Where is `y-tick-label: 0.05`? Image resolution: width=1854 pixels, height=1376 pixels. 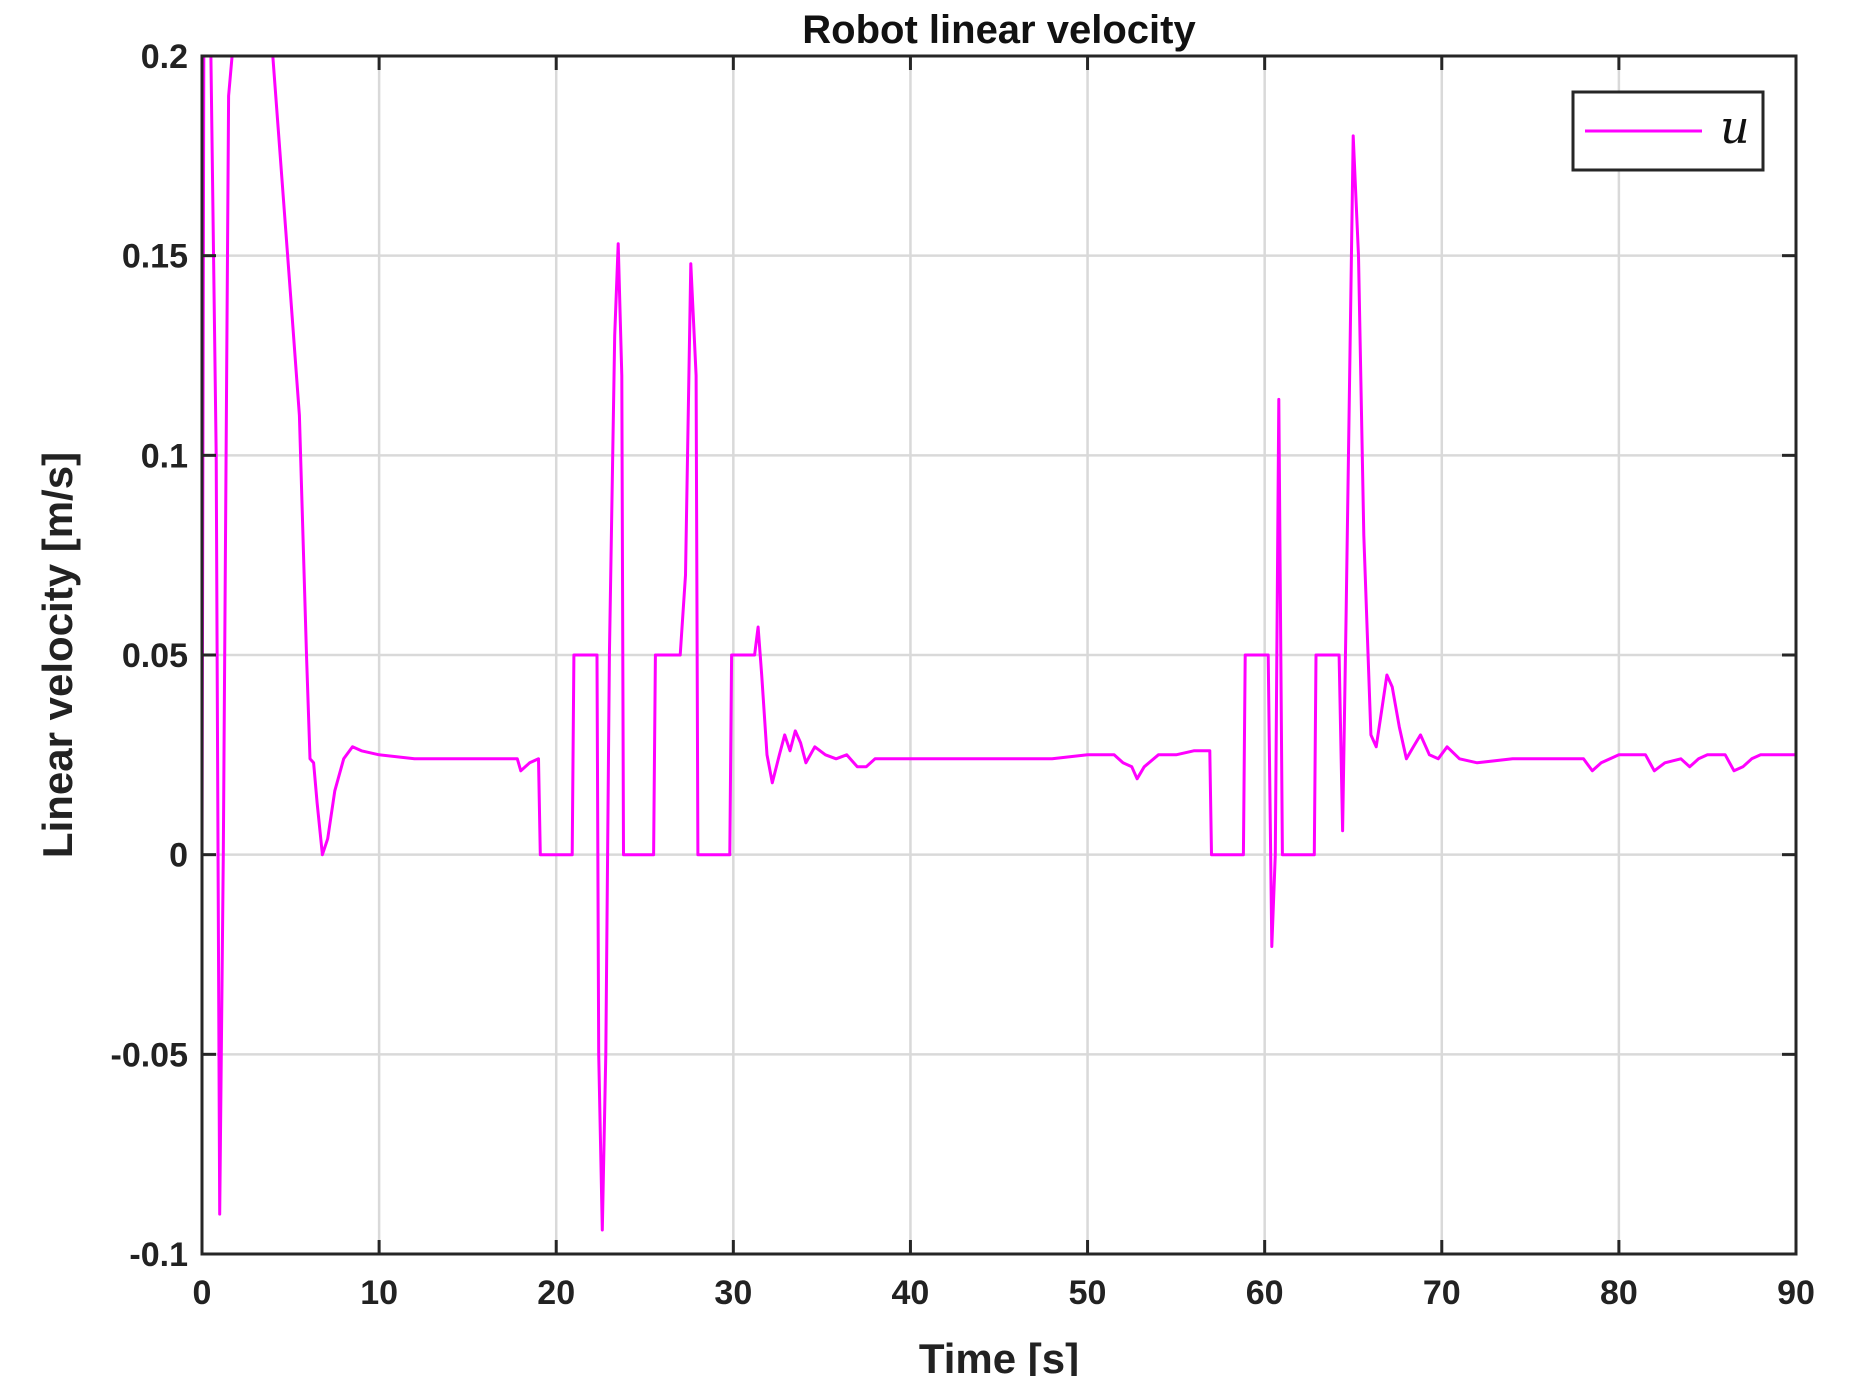
y-tick-label: 0.05 is located at coordinates (155, 656).